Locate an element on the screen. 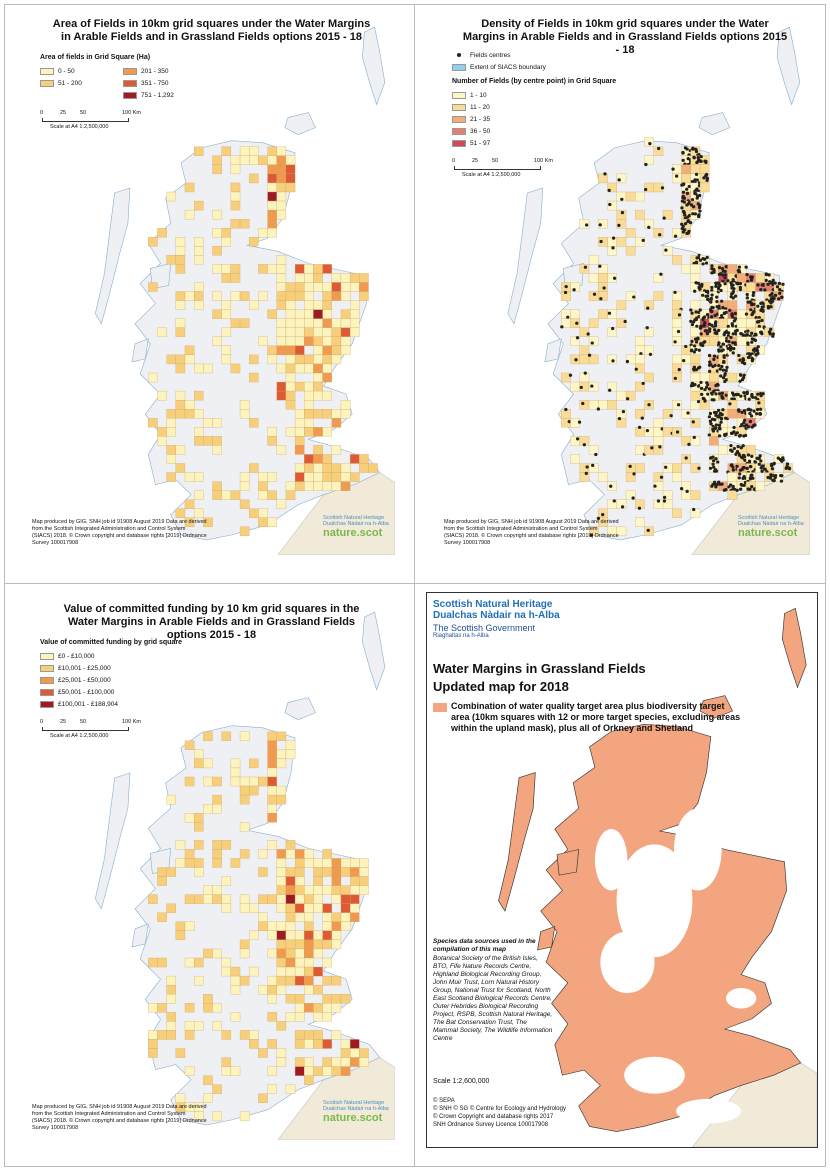  legend-label: 36 - 50 is located at coordinates (480, 131).